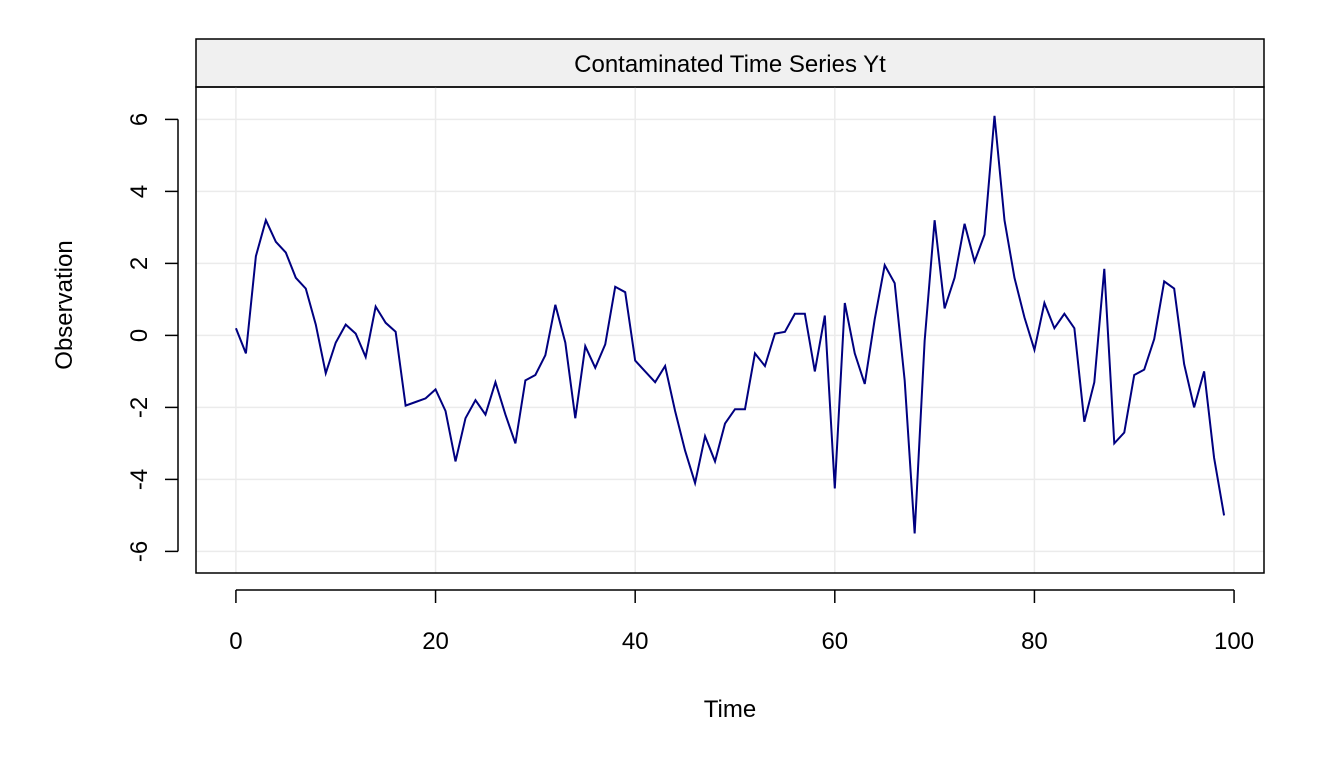  What do you see at coordinates (834, 641) in the screenshot?
I see `x-tick-label: 60` at bounding box center [834, 641].